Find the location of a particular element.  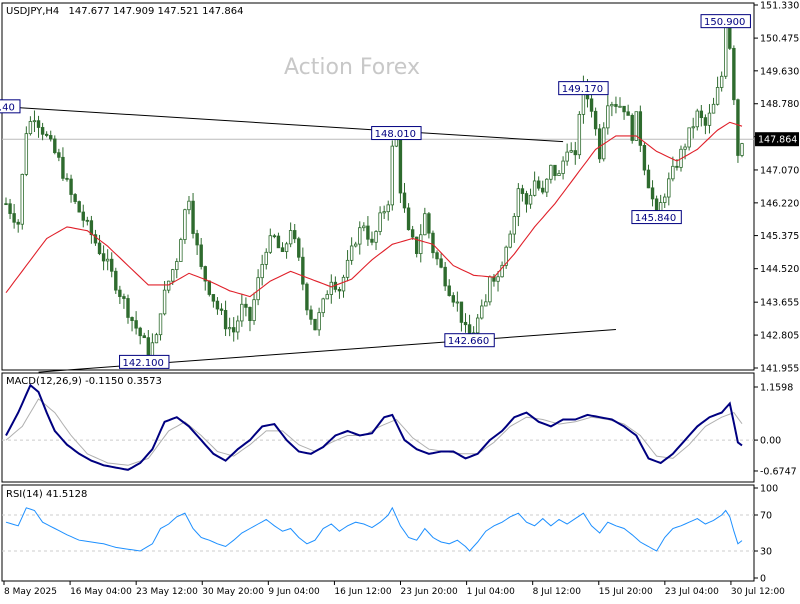

ohlc-values: 147.677 147.909 147.521 147.864 is located at coordinates (155, 11).